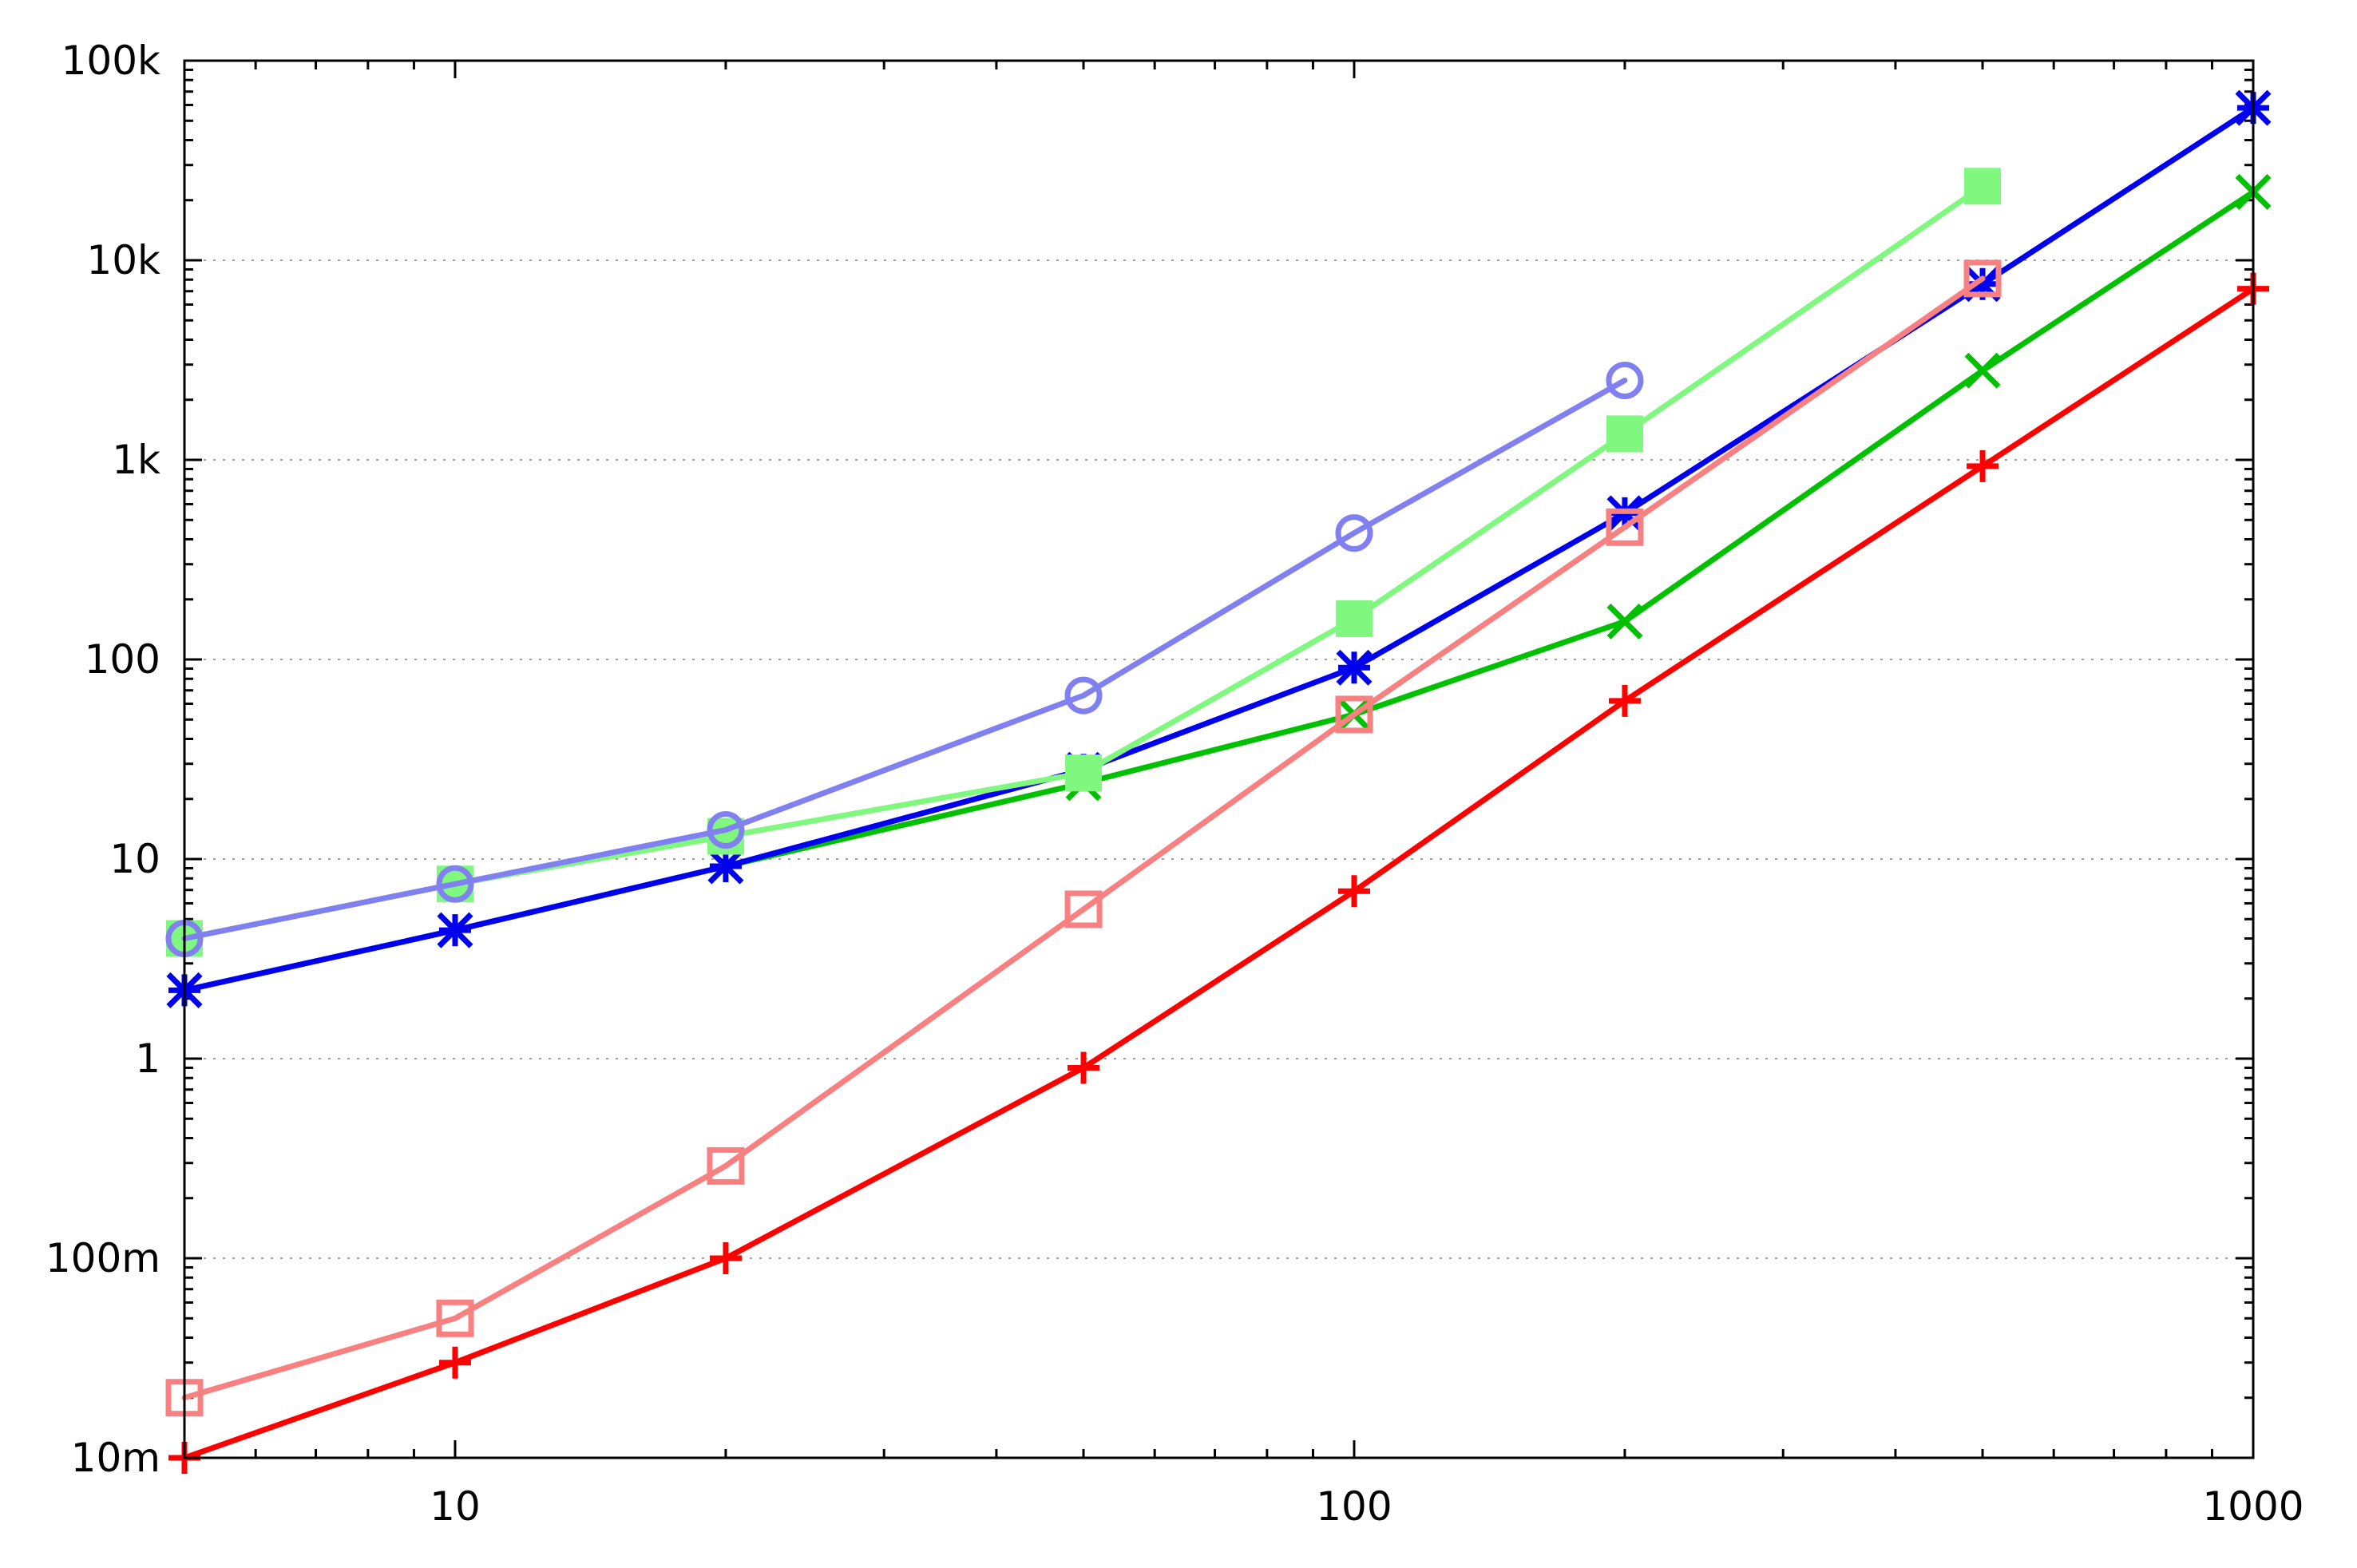 The height and width of the screenshot is (1568, 2357). Describe the element at coordinates (2253, 1507) in the screenshot. I see `x-tick-label: 1000` at that location.